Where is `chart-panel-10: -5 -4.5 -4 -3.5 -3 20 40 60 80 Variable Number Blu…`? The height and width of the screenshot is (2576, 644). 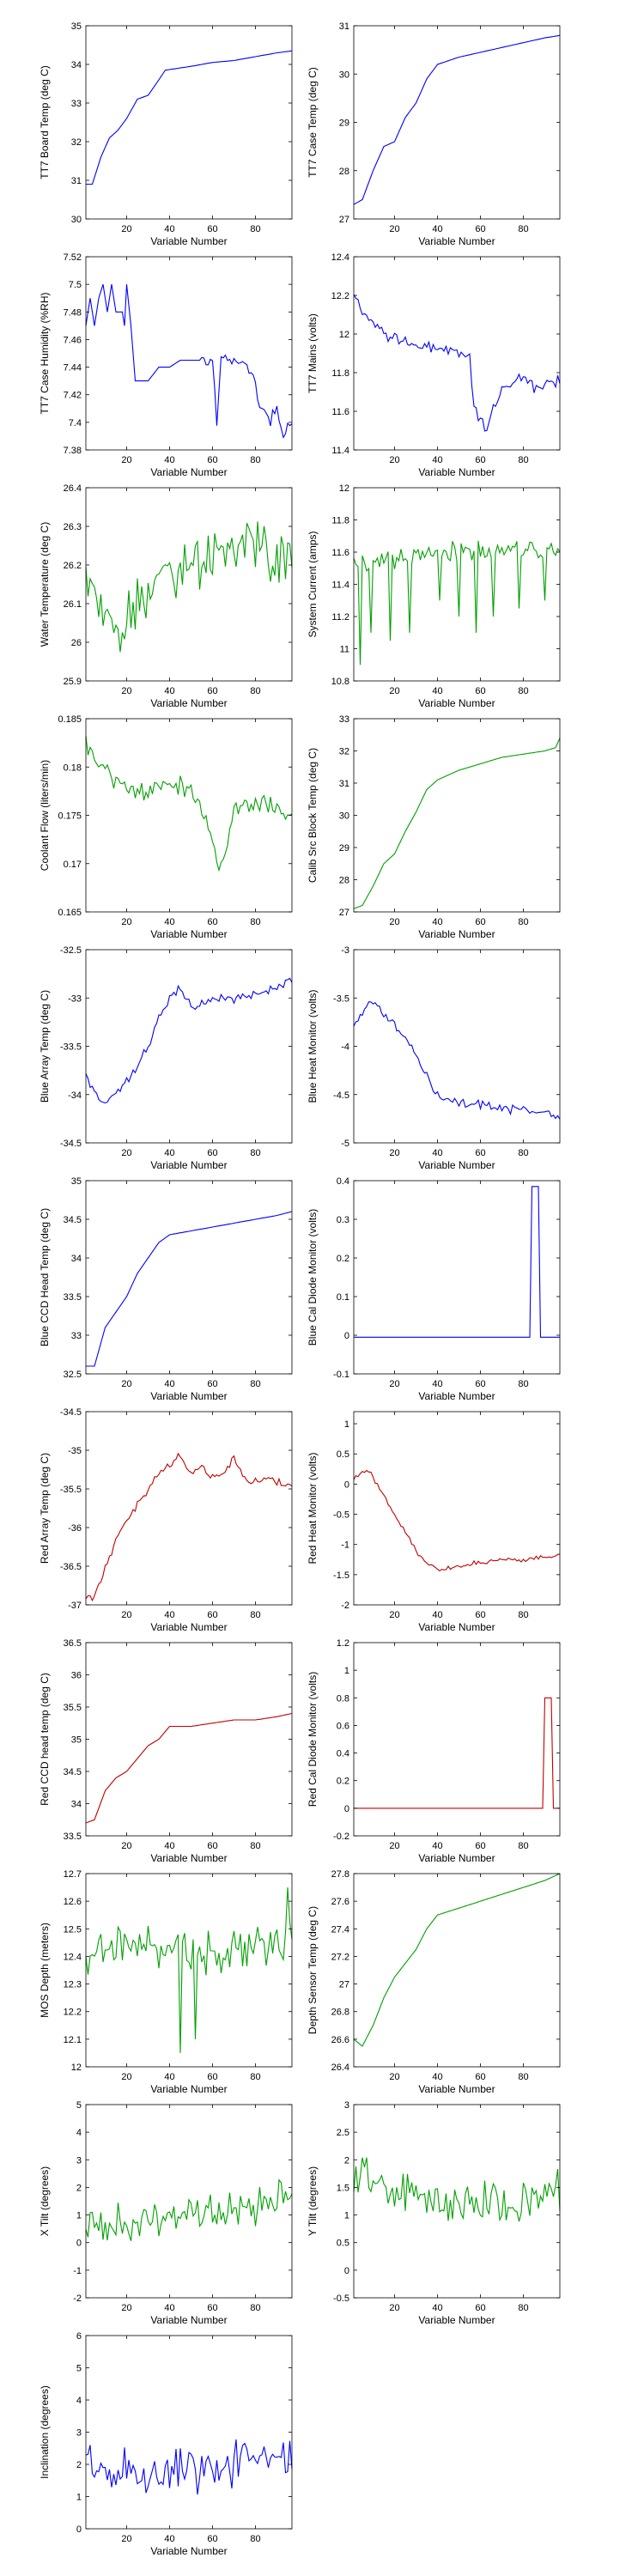
chart-panel-10: -5 -4.5 -4 -3.5 -3 20 40 60 80 Variable Number Blu… is located at coordinates (434, 1058).